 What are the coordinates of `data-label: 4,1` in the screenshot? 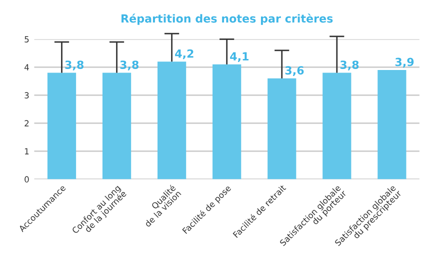 It's located at (239, 57).